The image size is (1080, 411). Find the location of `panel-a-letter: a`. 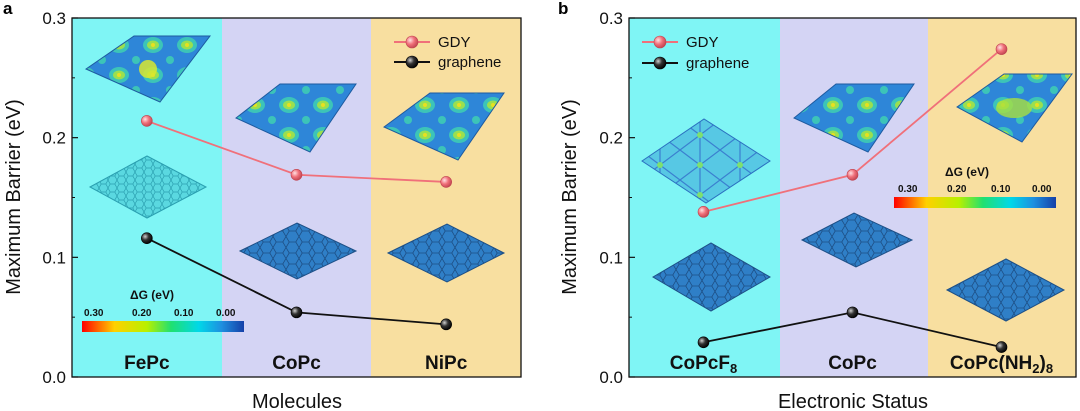

panel-a-letter: a is located at coordinates (8, 9).